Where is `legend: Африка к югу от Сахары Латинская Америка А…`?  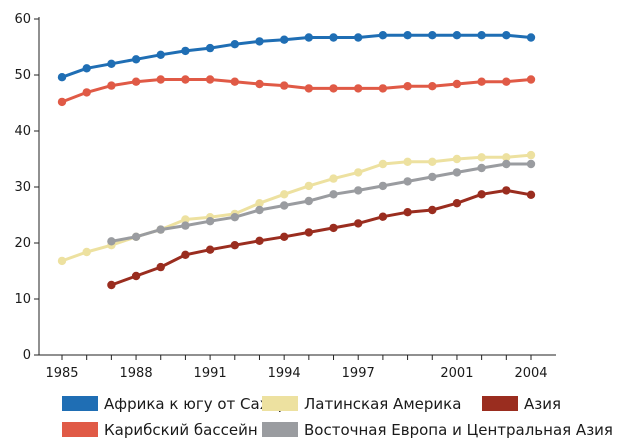 legend: Африка к югу от Сахары Латинская Америка А… is located at coordinates (337, 417).